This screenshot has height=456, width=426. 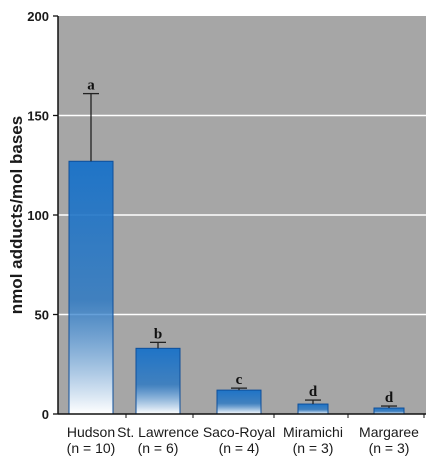 I want to click on bar-hudson, so click(x=91, y=287).